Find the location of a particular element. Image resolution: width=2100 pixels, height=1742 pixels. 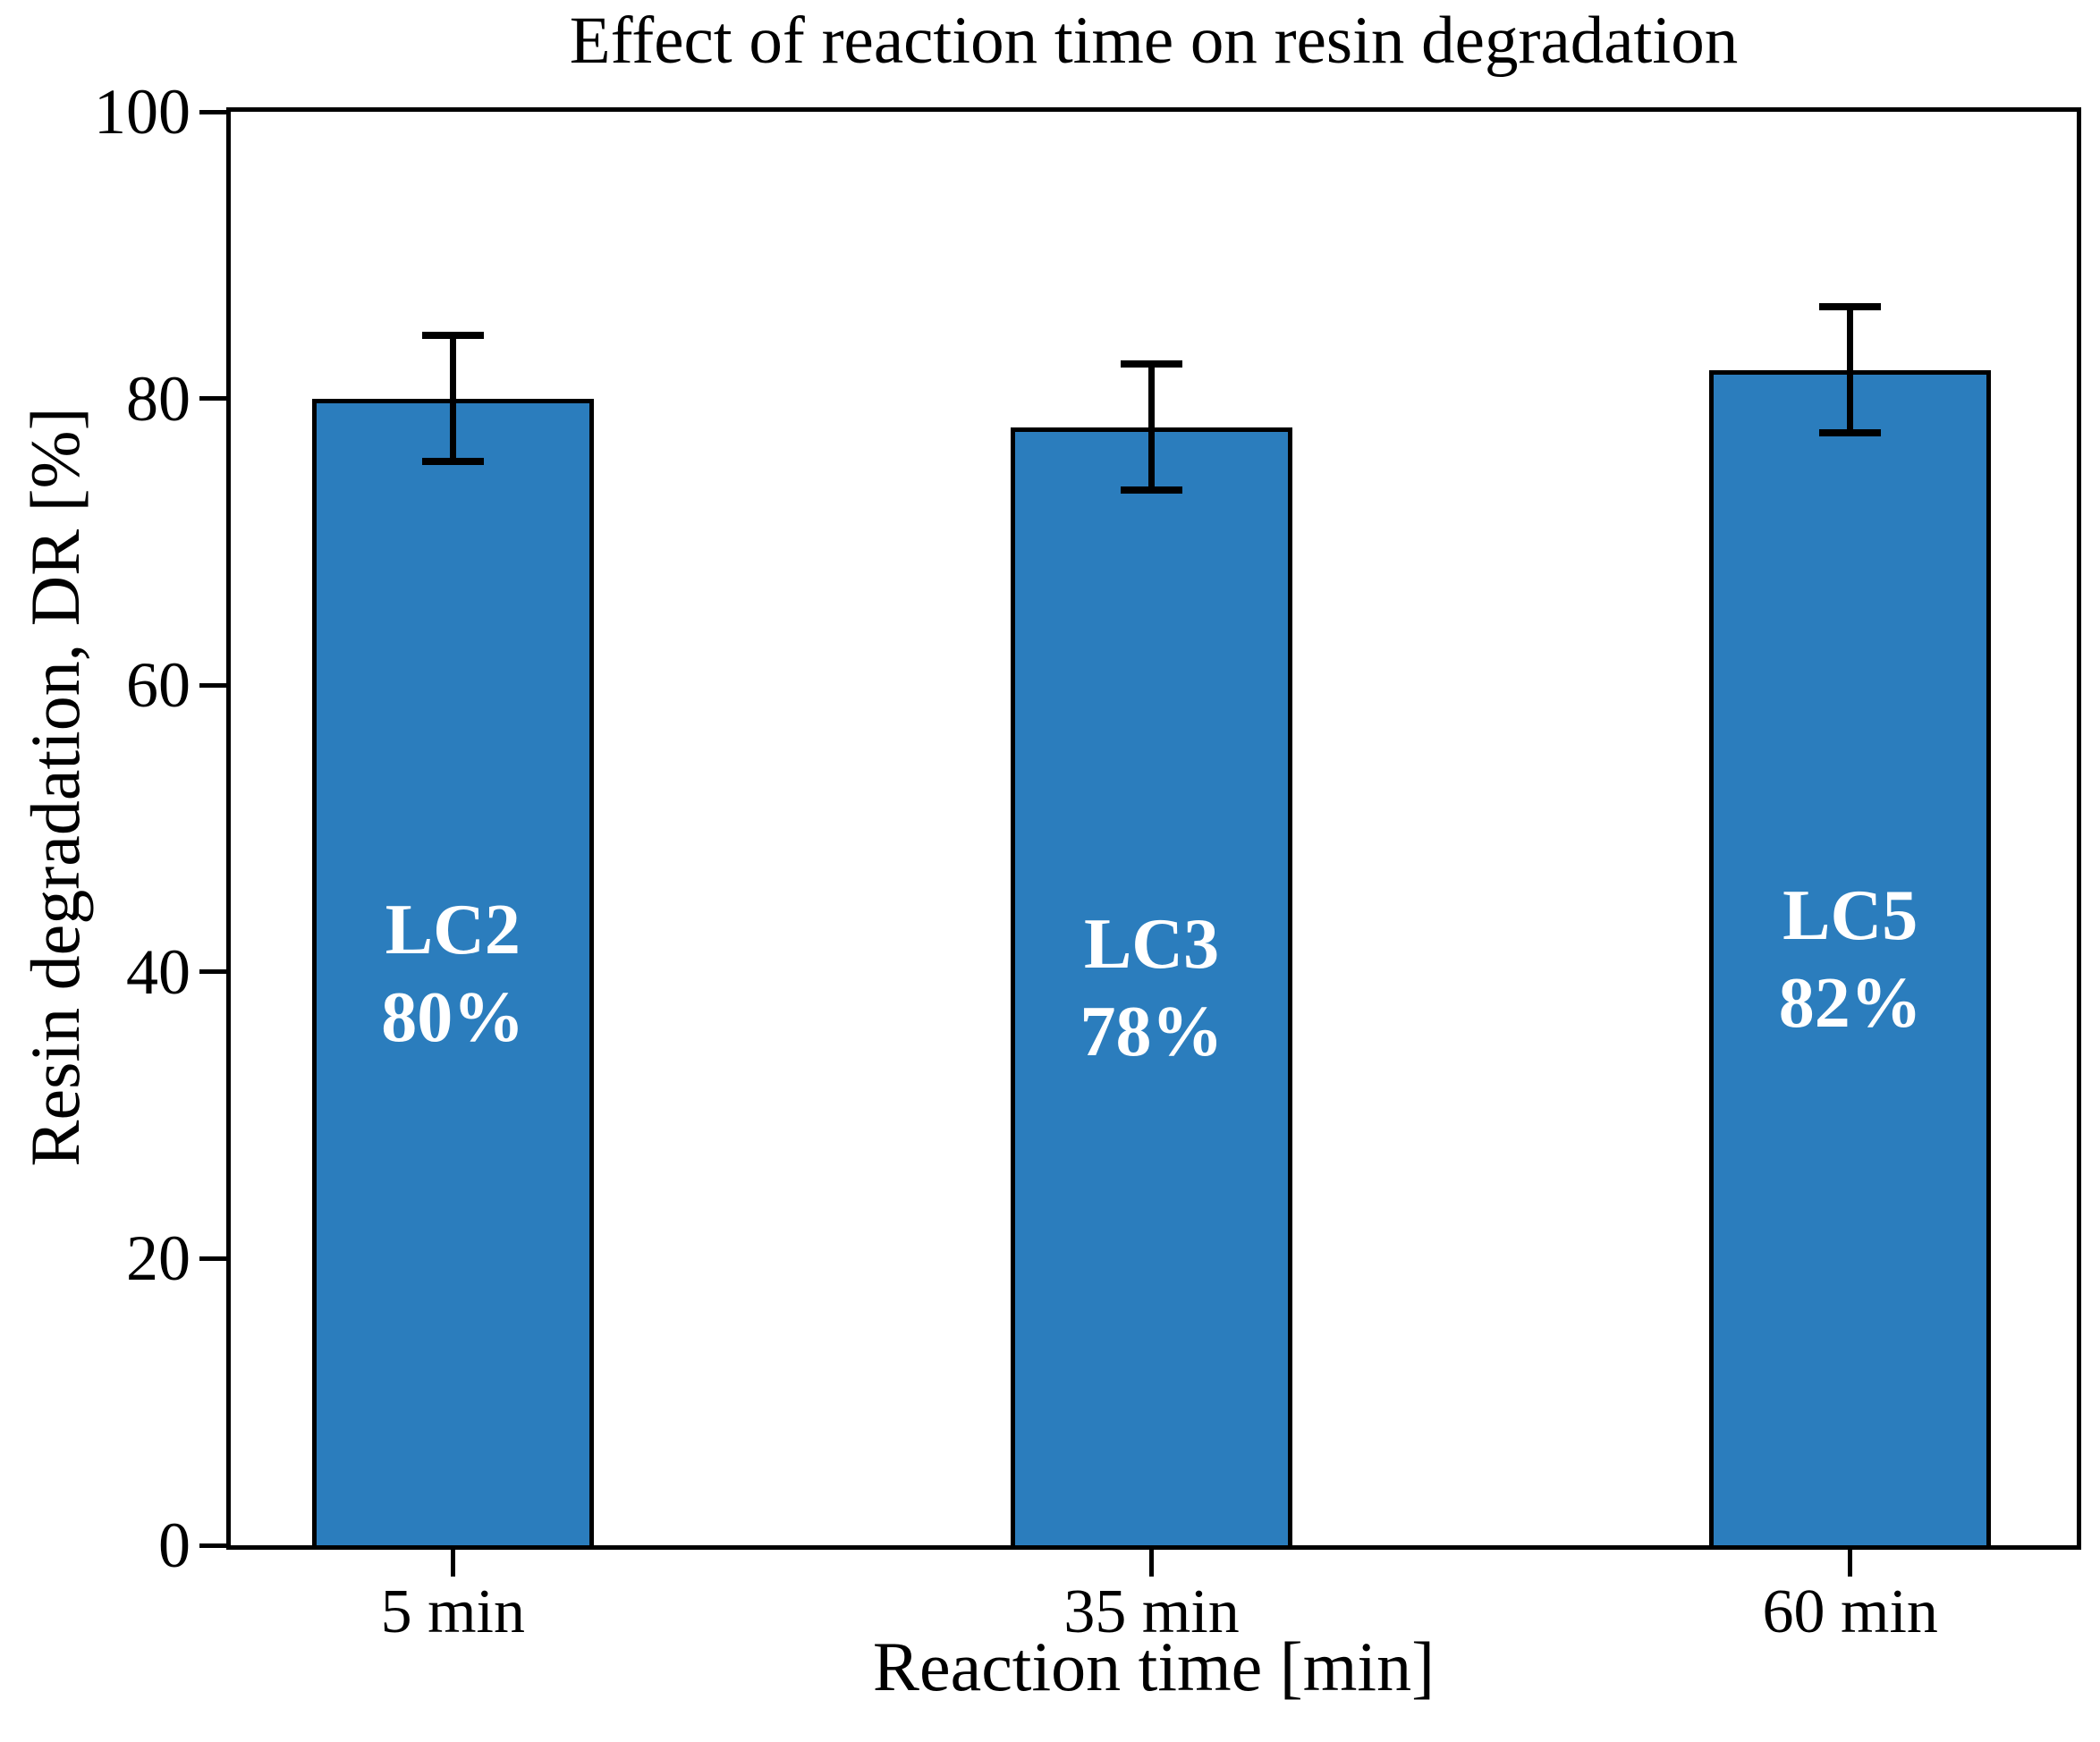

bar-label: LC2 80% is located at coordinates (453, 973).